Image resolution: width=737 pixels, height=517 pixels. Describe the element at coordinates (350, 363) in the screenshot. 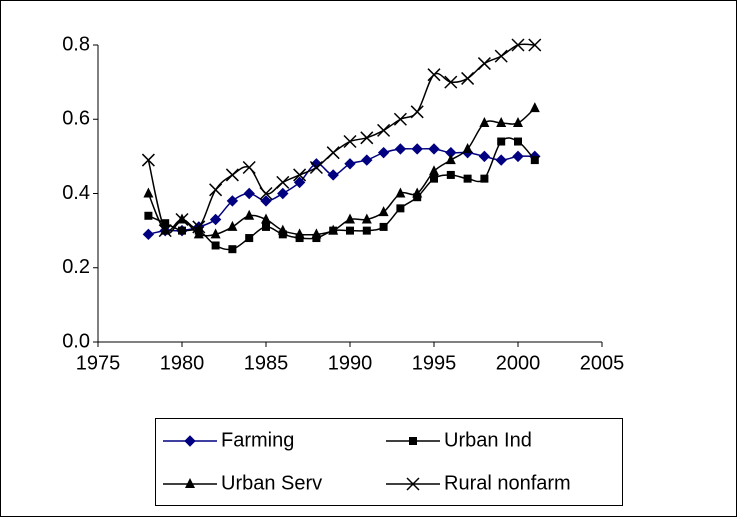

I see `x-tick-label: 1990` at that location.